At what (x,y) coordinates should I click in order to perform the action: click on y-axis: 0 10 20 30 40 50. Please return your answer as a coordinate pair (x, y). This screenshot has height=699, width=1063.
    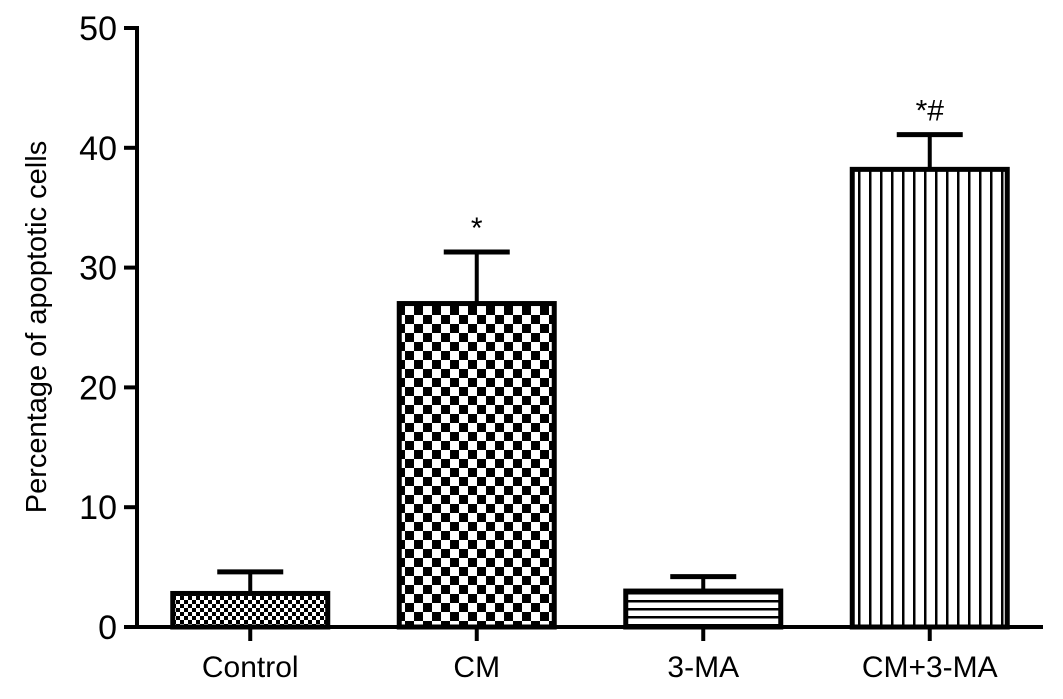
    Looking at the image, I should click on (109, 328).